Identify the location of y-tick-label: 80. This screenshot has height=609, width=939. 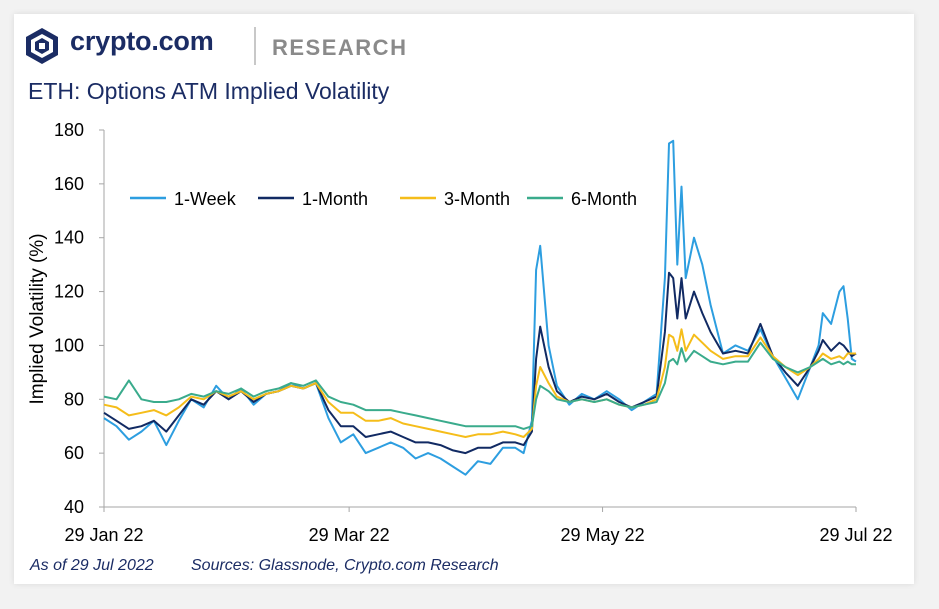
(74, 399).